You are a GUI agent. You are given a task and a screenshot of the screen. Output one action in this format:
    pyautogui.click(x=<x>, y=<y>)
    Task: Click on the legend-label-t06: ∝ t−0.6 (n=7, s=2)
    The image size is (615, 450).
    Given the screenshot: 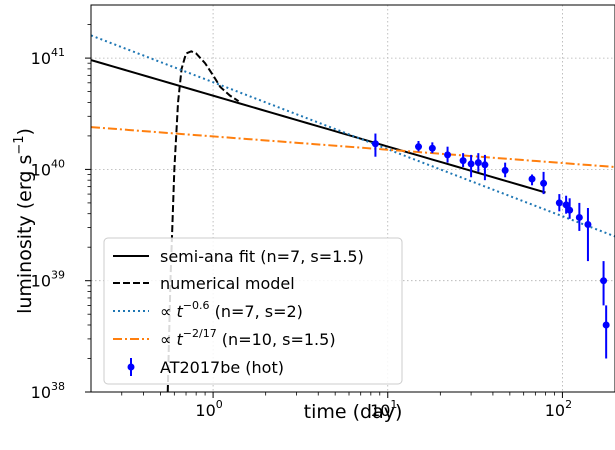 What is the action you would take?
    pyautogui.click(x=231, y=310)
    